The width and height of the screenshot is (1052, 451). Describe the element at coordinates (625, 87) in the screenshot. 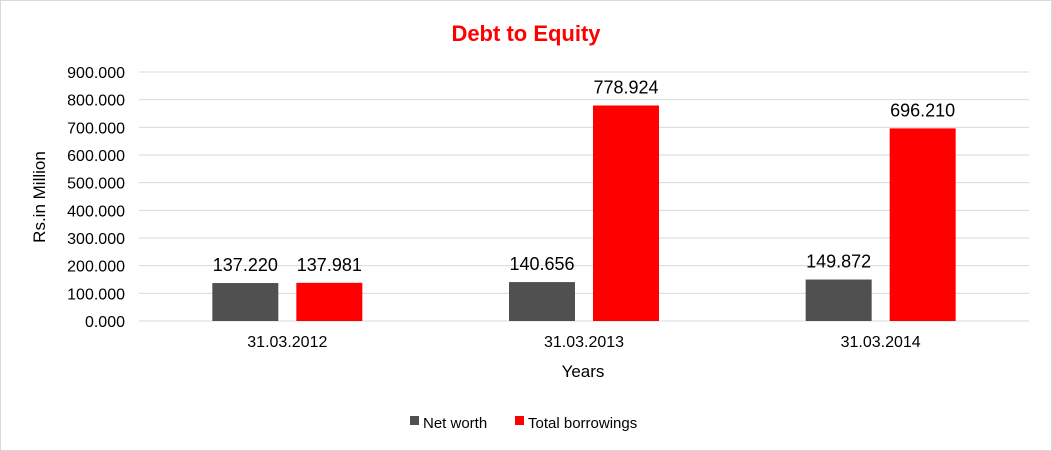

I see `data-label: 778.924` at that location.